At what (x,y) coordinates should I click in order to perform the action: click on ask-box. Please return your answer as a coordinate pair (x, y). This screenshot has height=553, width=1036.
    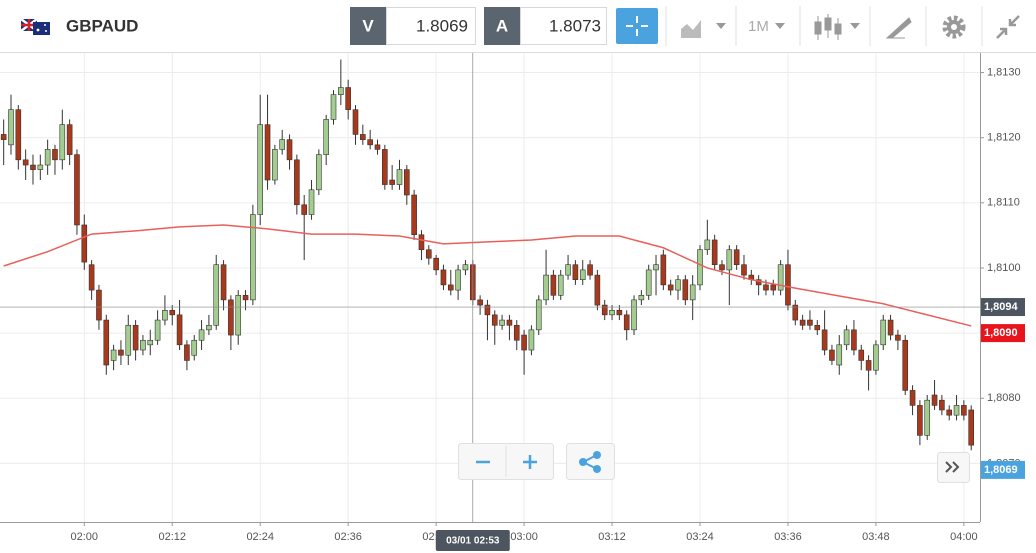
    Looking at the image, I should click on (563, 26).